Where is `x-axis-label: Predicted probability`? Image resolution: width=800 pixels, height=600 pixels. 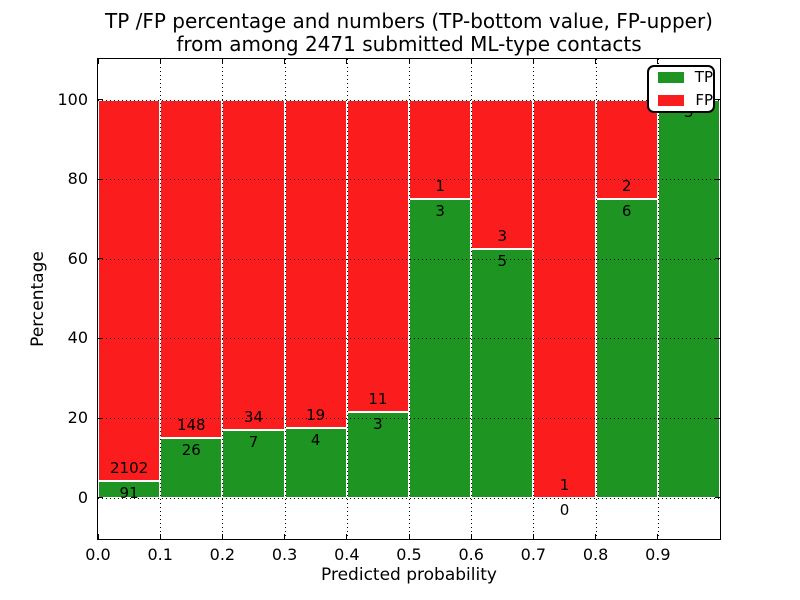
x-axis-label: Predicted probability is located at coordinates (409, 575).